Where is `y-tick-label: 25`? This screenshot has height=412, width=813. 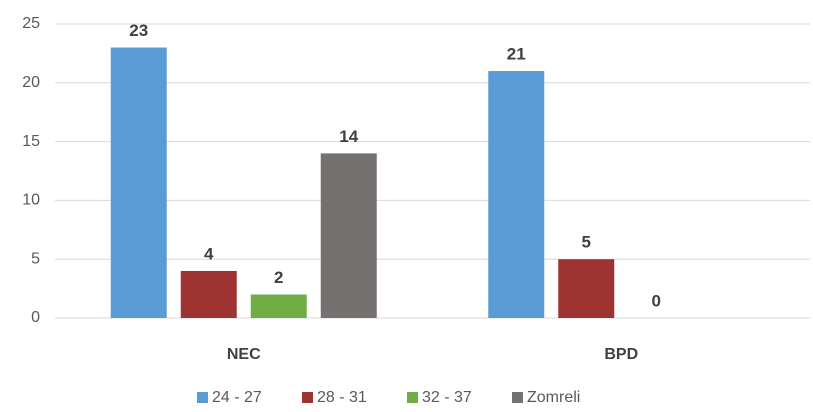
y-tick-label: 25 is located at coordinates (31, 23).